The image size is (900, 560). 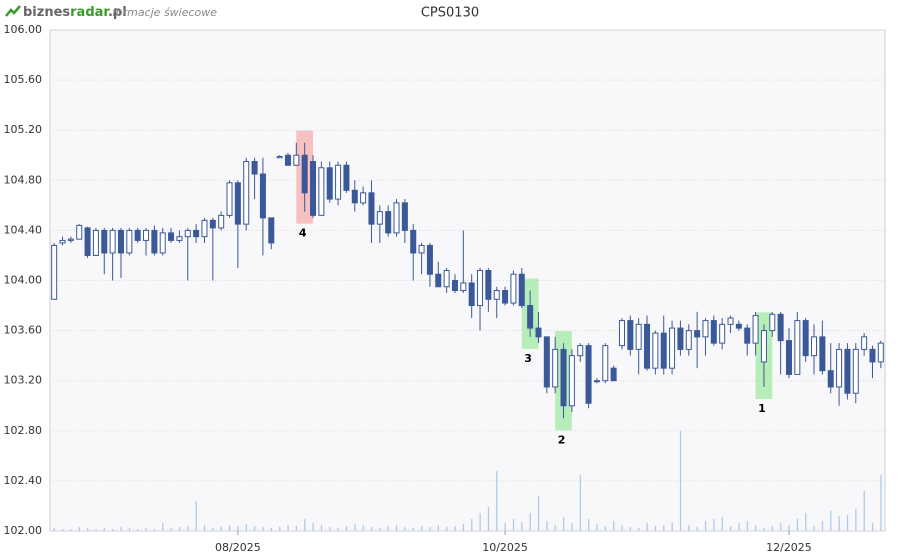 I want to click on logo: biznesradar.pl, so click(x=75, y=12).